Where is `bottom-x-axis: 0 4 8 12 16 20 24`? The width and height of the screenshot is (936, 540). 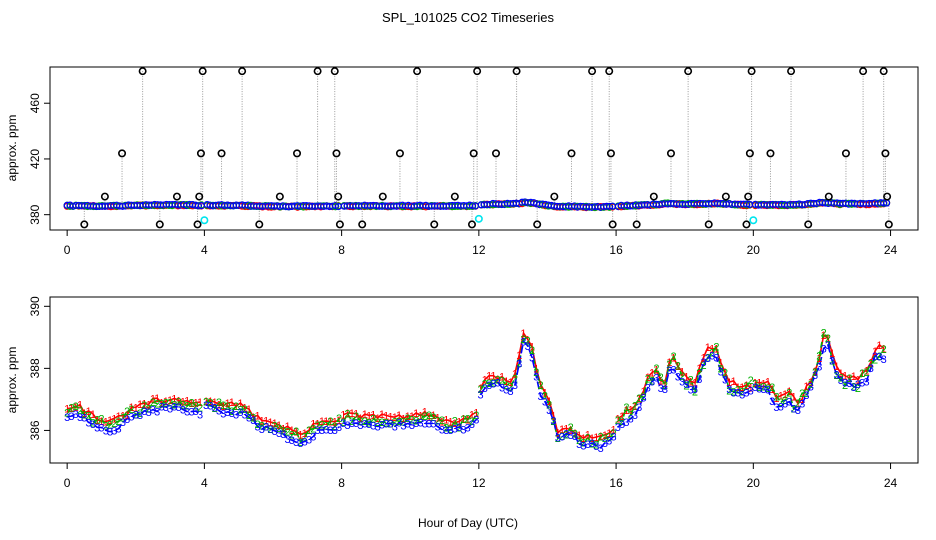
bottom-x-axis: 0 4 8 12 16 20 24 is located at coordinates (481, 476).